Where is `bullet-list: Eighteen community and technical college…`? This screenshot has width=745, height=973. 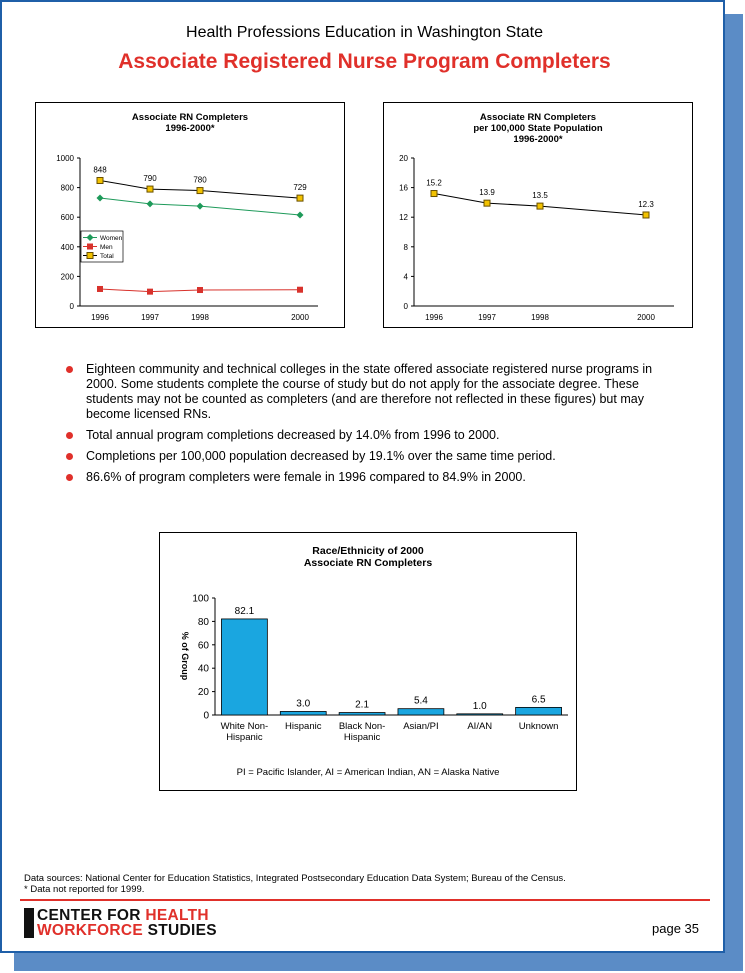 bullet-list: Eighteen community and technical college… is located at coordinates (361, 426).